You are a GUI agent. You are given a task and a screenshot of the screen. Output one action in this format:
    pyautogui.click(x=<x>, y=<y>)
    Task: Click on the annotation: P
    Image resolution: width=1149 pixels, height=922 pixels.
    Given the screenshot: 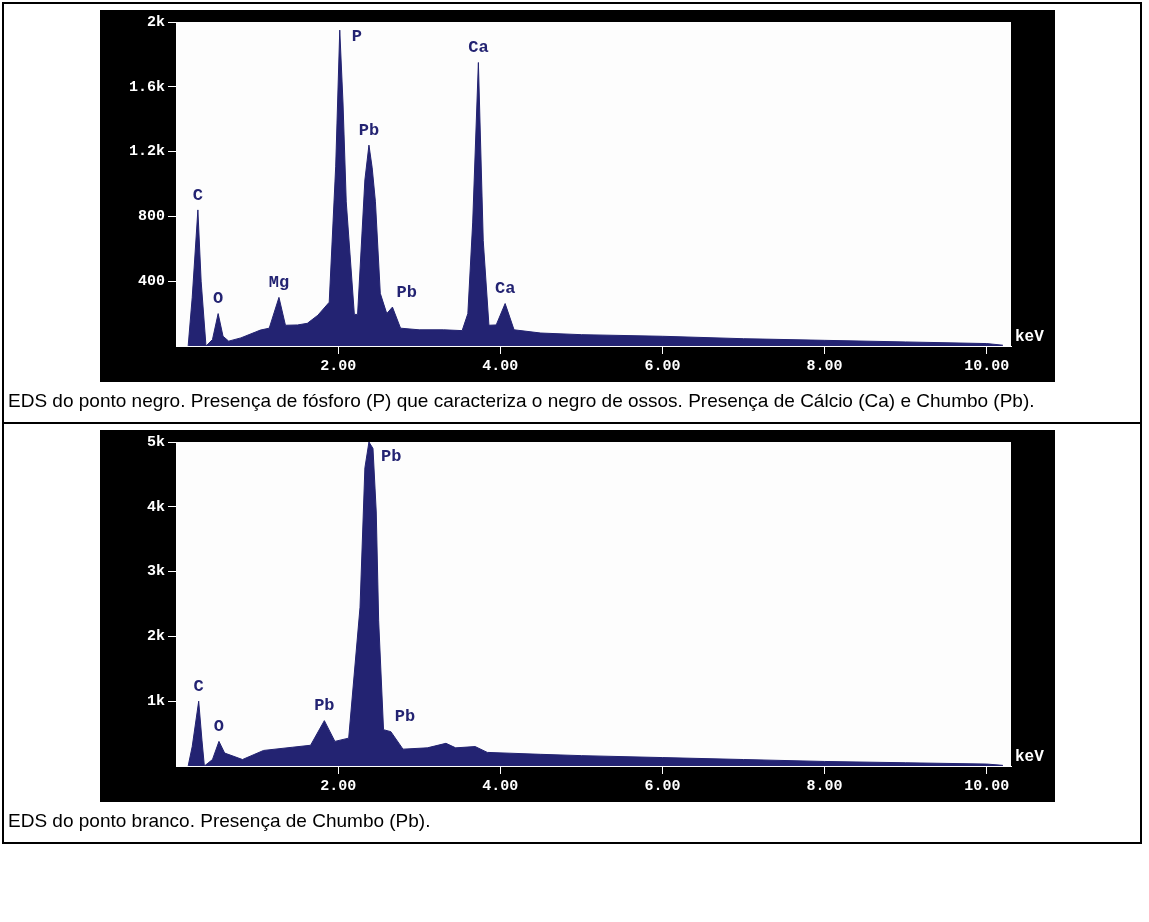 What is the action you would take?
    pyautogui.click(x=356, y=36)
    